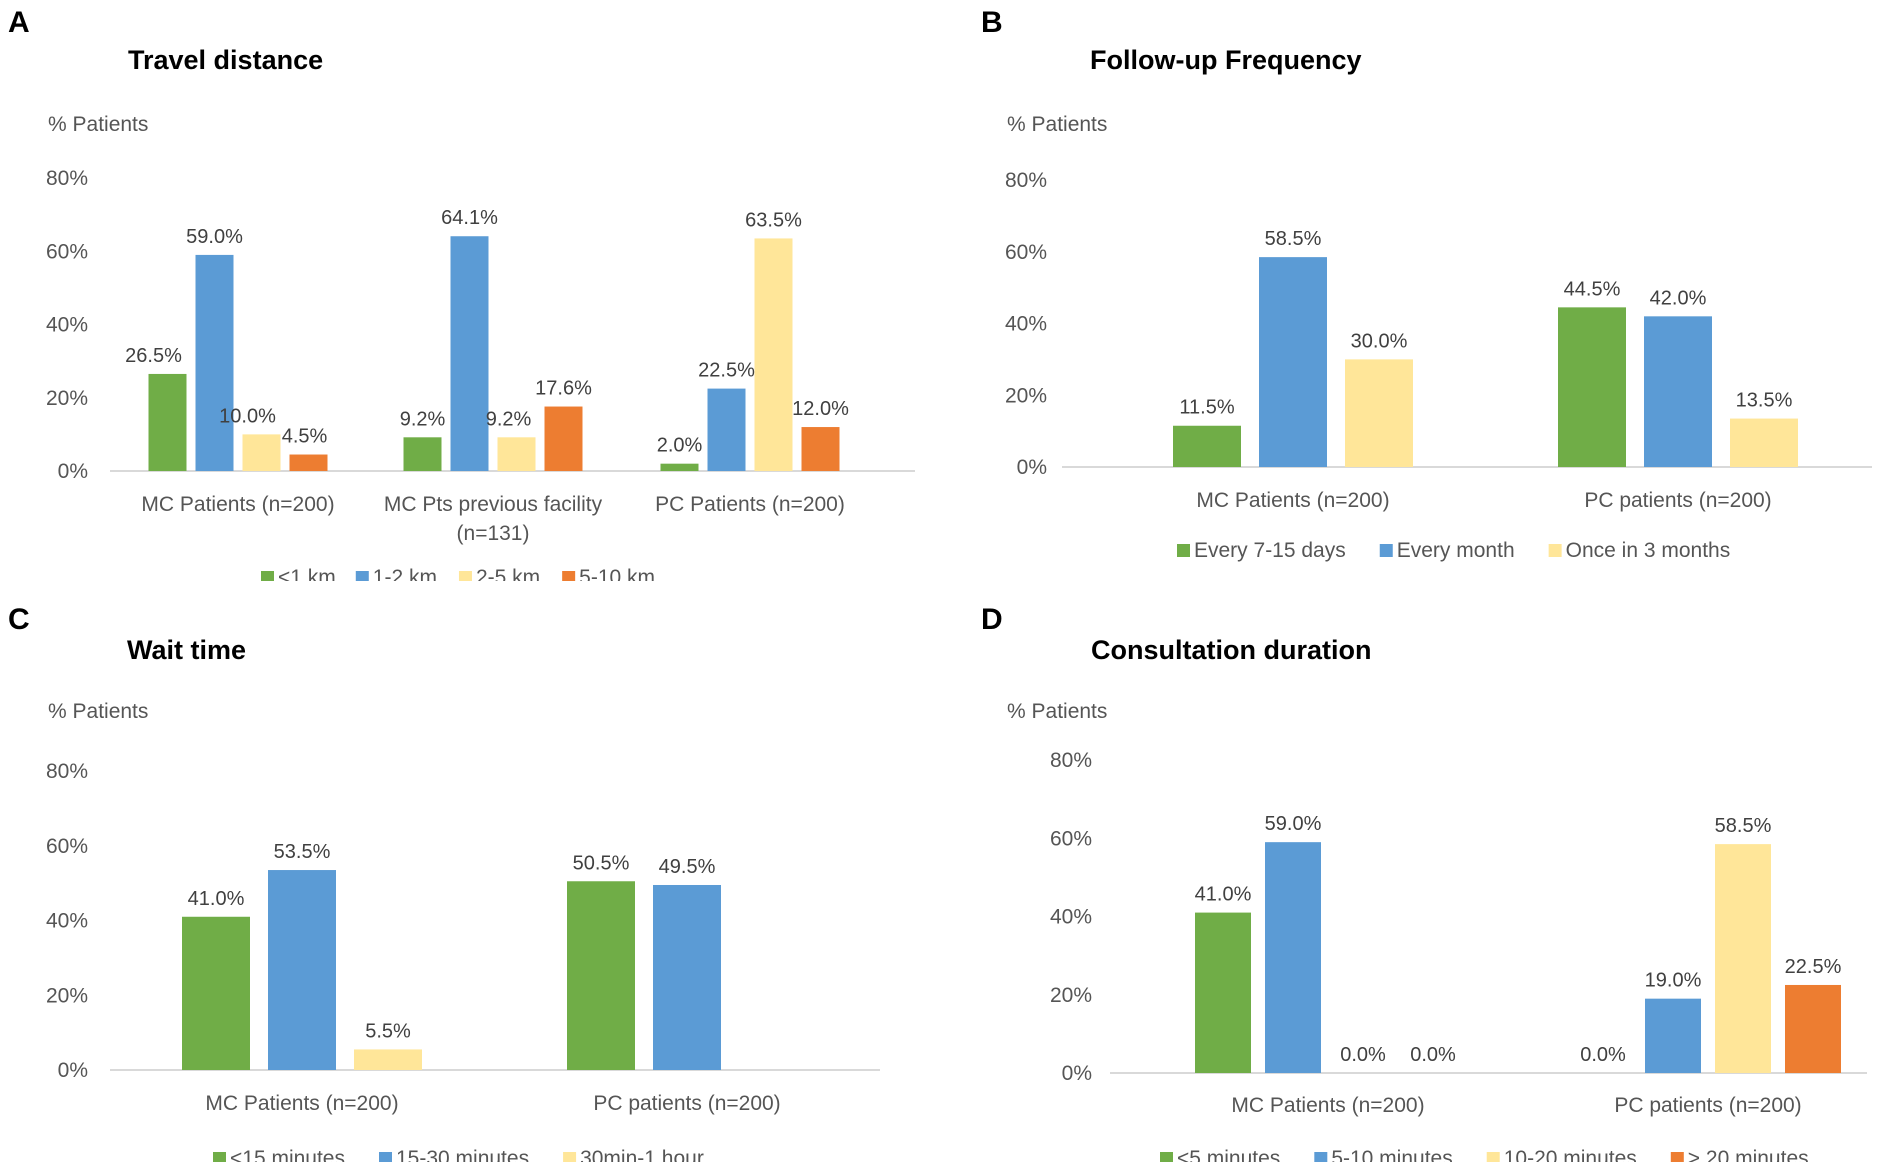  I want to click on data-label: 10.0%, so click(247, 416).